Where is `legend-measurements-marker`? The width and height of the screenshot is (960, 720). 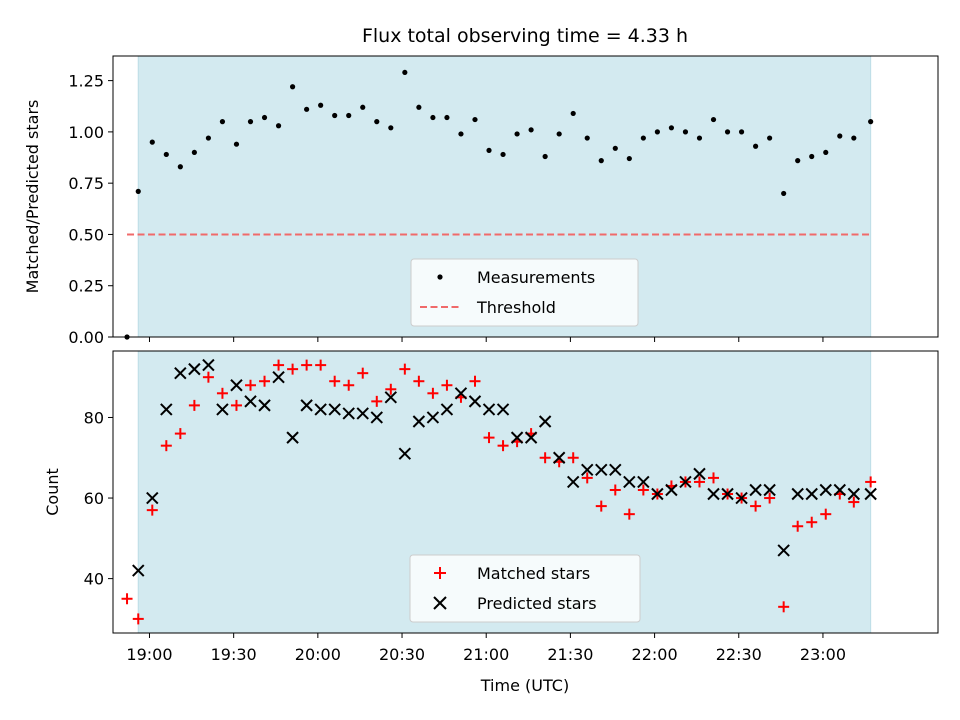
legend-measurements-marker is located at coordinates (440, 277).